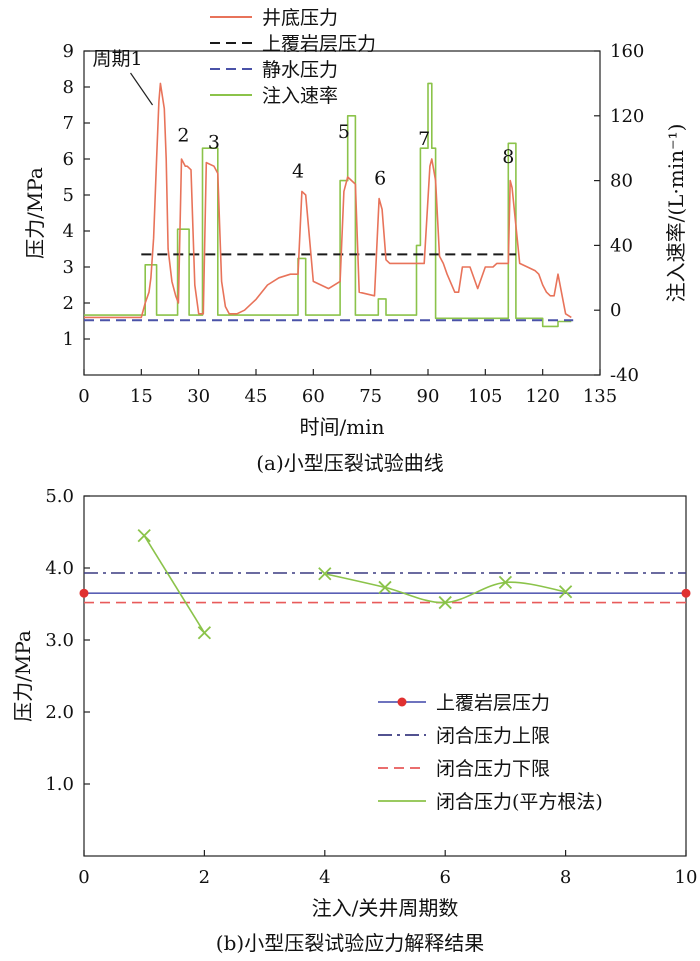 The width and height of the screenshot is (700, 961). I want to click on chart-a-xtick-label: 30, so click(198, 396).